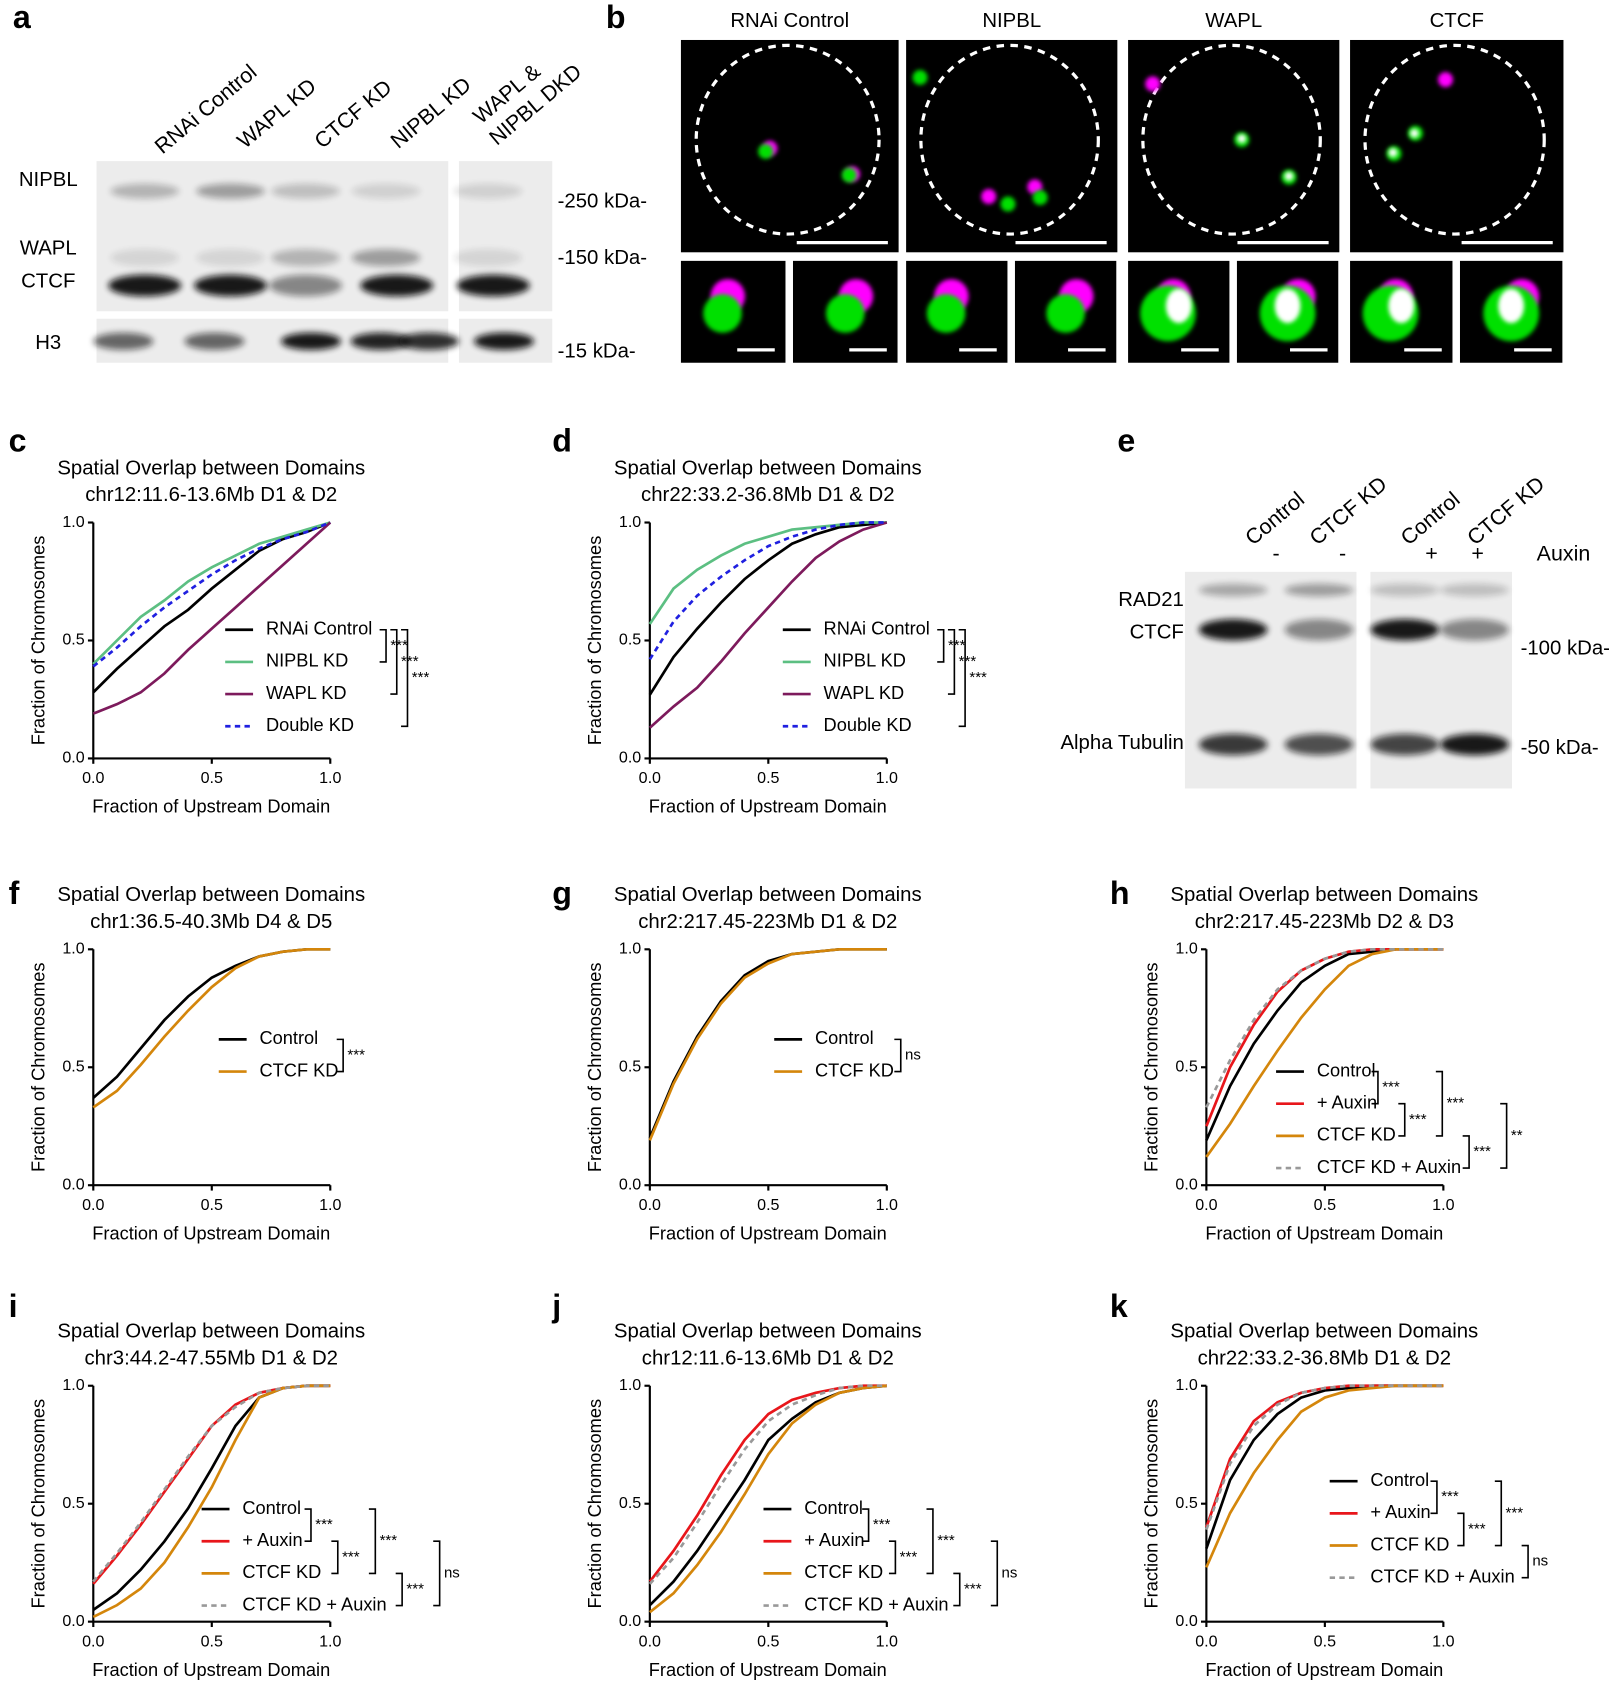  Describe the element at coordinates (22, 17) in the screenshot. I see `panel-letter: a` at that location.